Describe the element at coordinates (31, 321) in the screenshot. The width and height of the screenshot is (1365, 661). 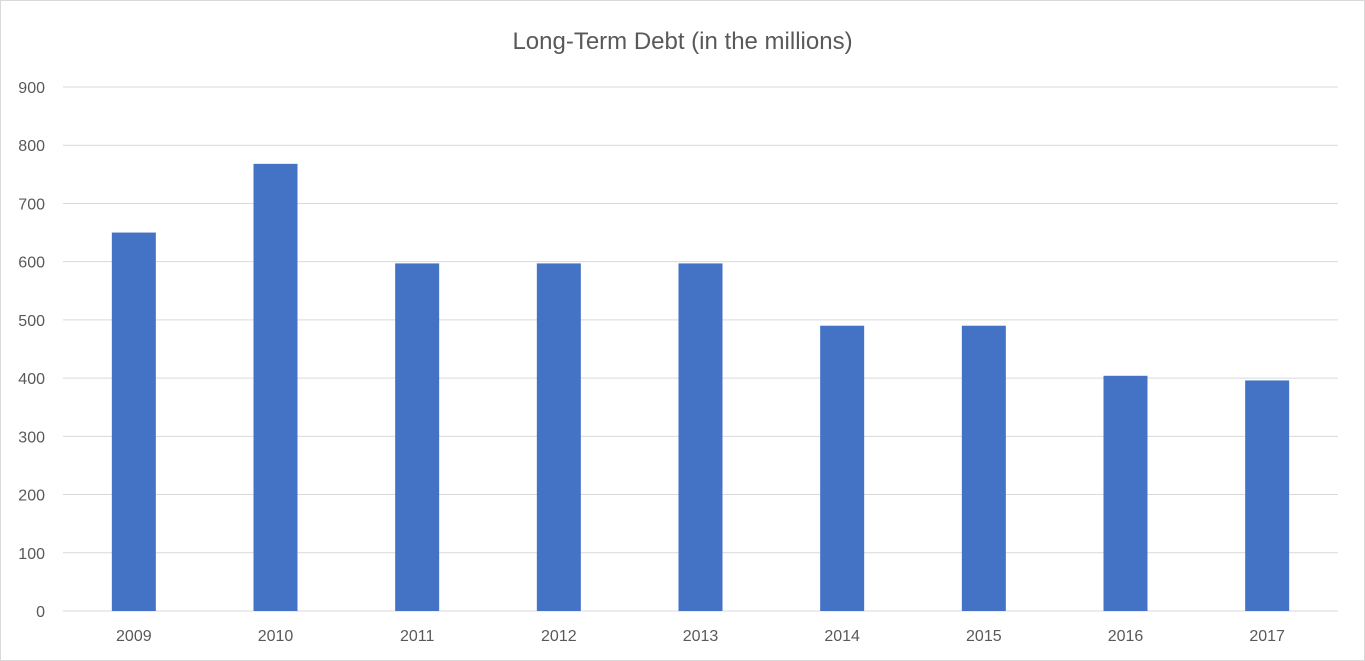
I see `y-tick-label: 500` at that location.